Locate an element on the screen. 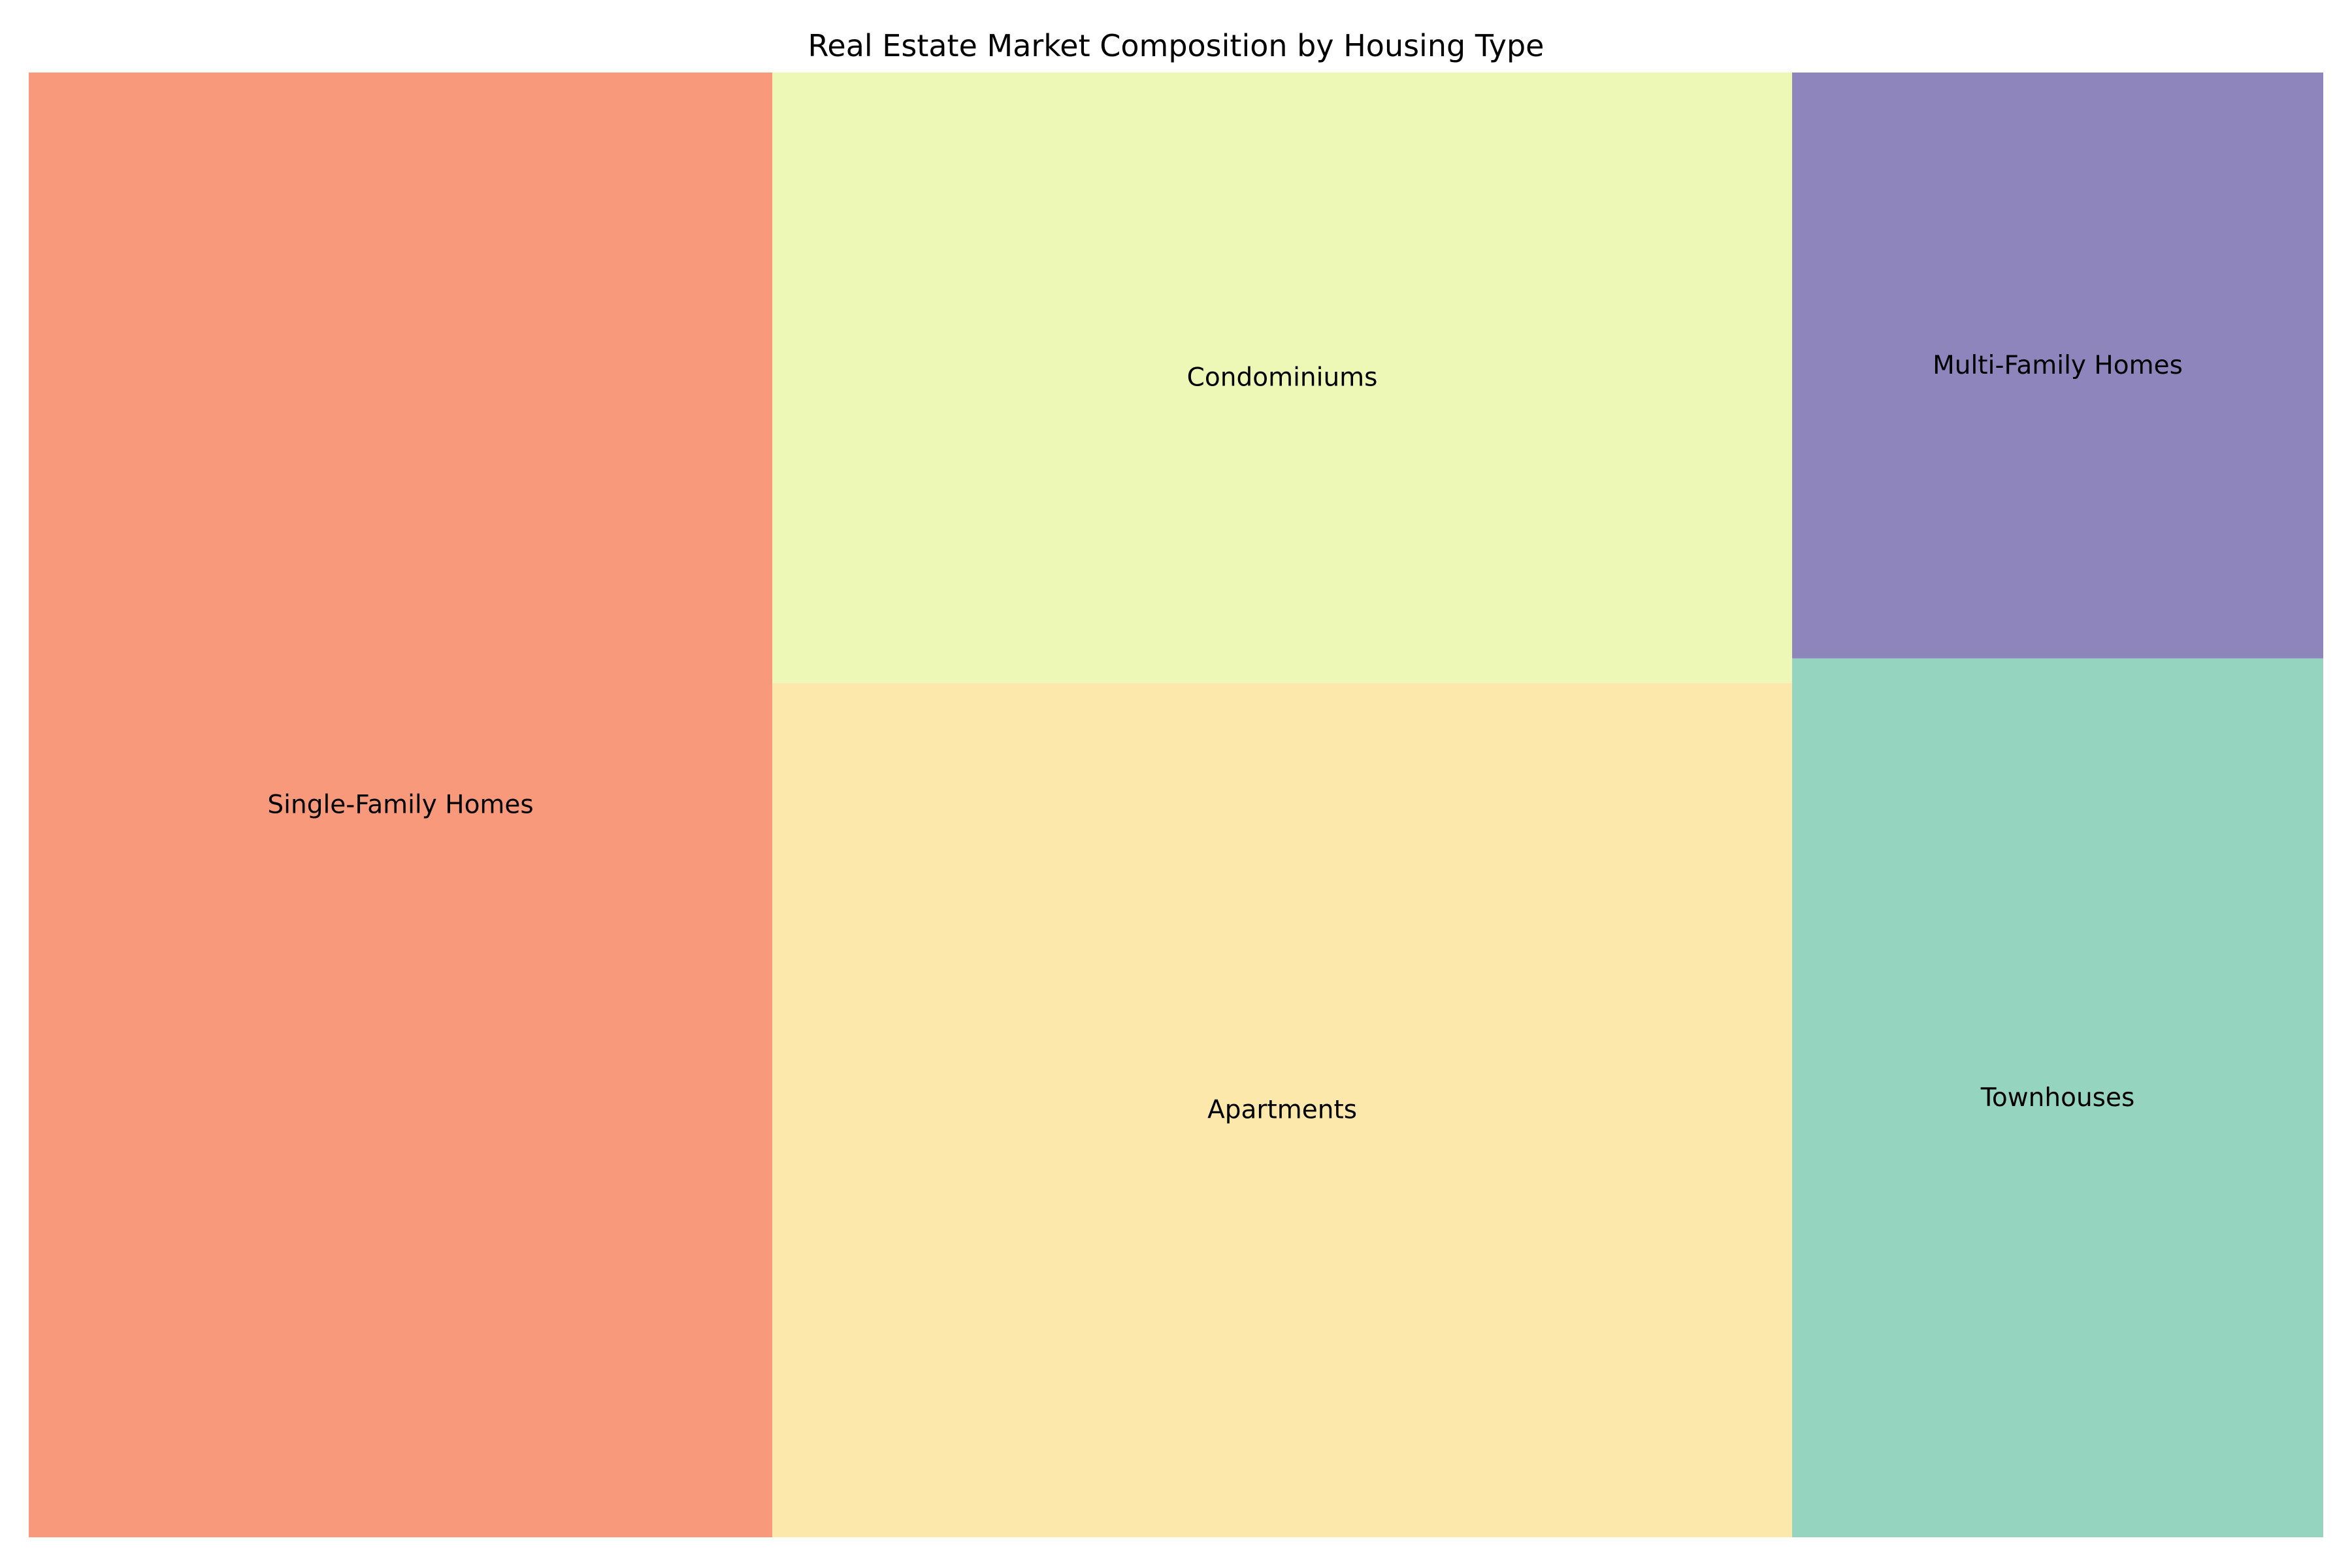 The width and height of the screenshot is (2352, 1568). tile-label-condominiums: Condominiums is located at coordinates (1282, 378).